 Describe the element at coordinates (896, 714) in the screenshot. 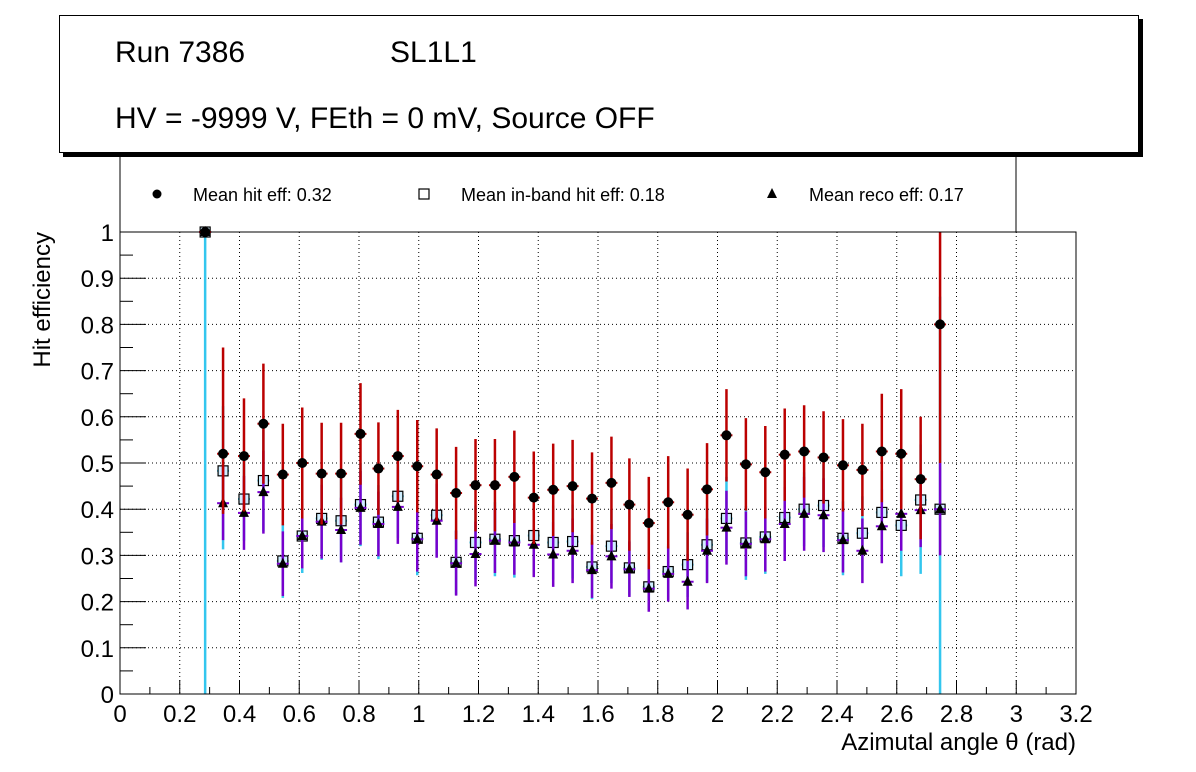

I see `x-tick-label: 2.6` at that location.